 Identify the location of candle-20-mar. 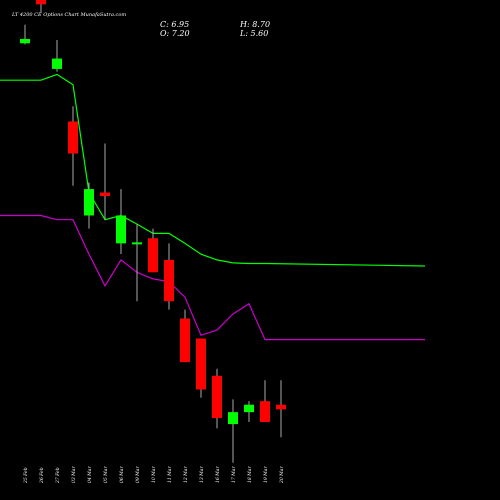
(281, 409).